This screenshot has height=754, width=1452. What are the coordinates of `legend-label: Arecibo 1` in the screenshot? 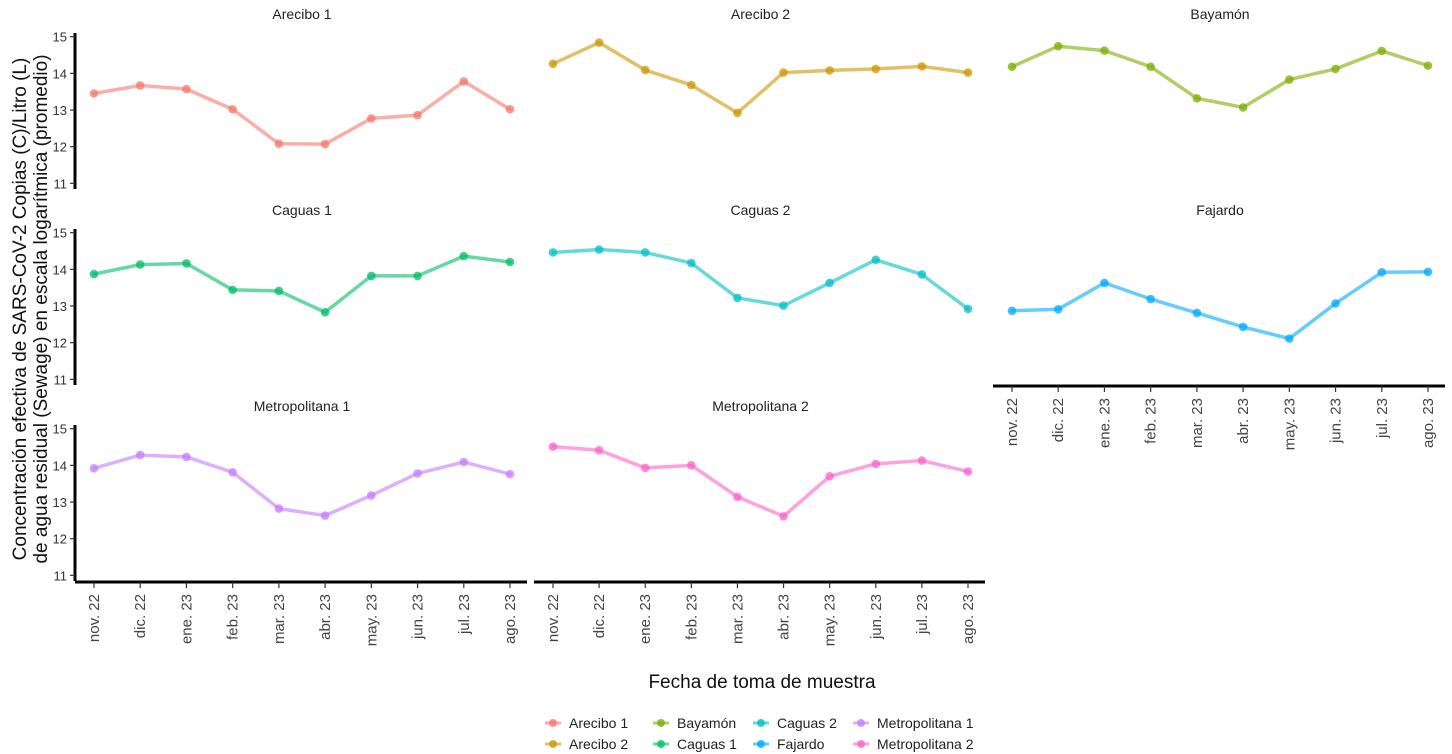 It's located at (598, 723).